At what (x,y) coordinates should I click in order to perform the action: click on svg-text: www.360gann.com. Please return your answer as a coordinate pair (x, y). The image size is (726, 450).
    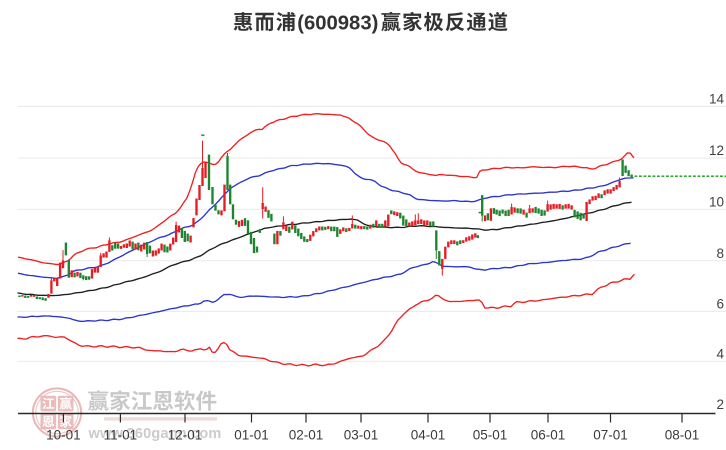
    Looking at the image, I should click on (155, 434).